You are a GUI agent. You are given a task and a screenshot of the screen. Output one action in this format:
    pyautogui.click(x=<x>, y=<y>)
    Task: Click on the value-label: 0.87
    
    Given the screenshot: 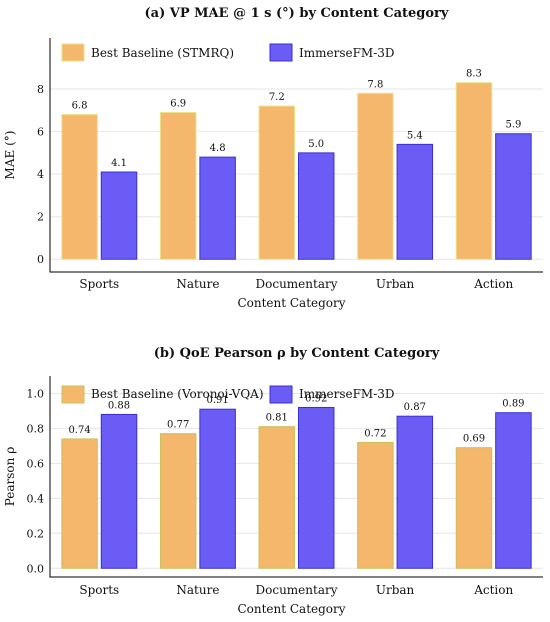 What is the action you would take?
    pyautogui.click(x=415, y=407)
    